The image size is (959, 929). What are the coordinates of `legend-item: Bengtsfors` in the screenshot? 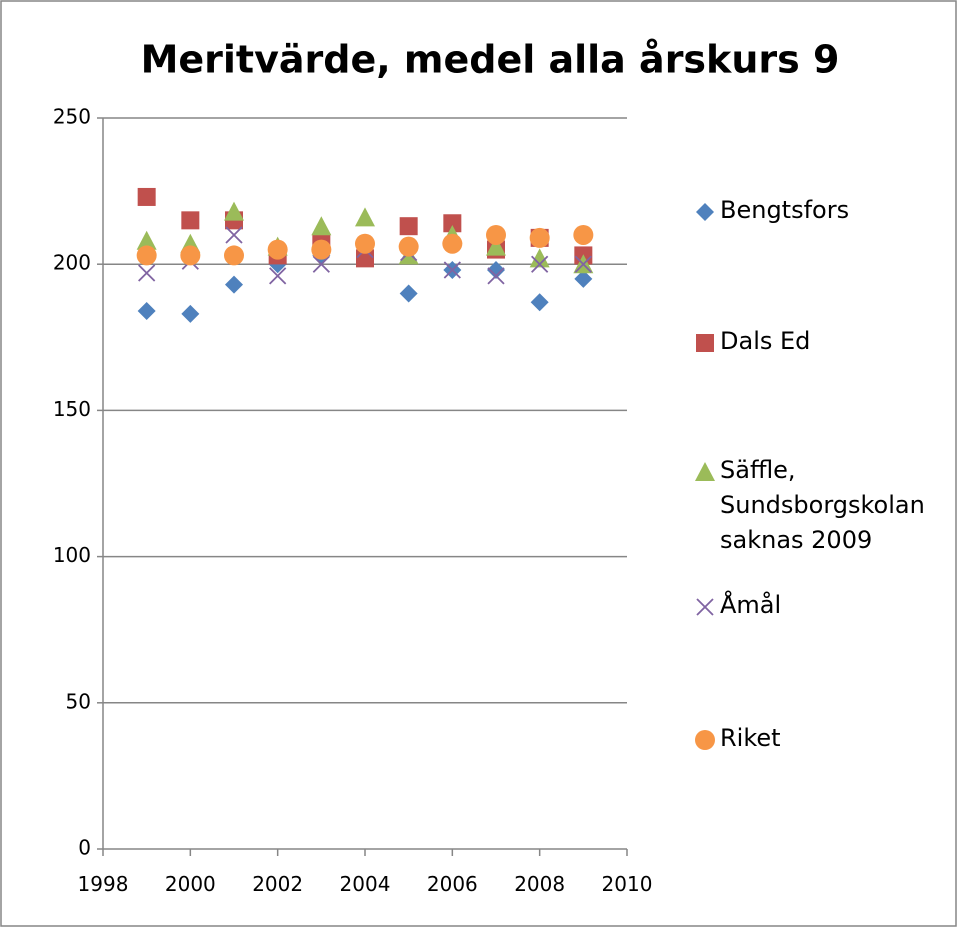 It's located at (825, 210).